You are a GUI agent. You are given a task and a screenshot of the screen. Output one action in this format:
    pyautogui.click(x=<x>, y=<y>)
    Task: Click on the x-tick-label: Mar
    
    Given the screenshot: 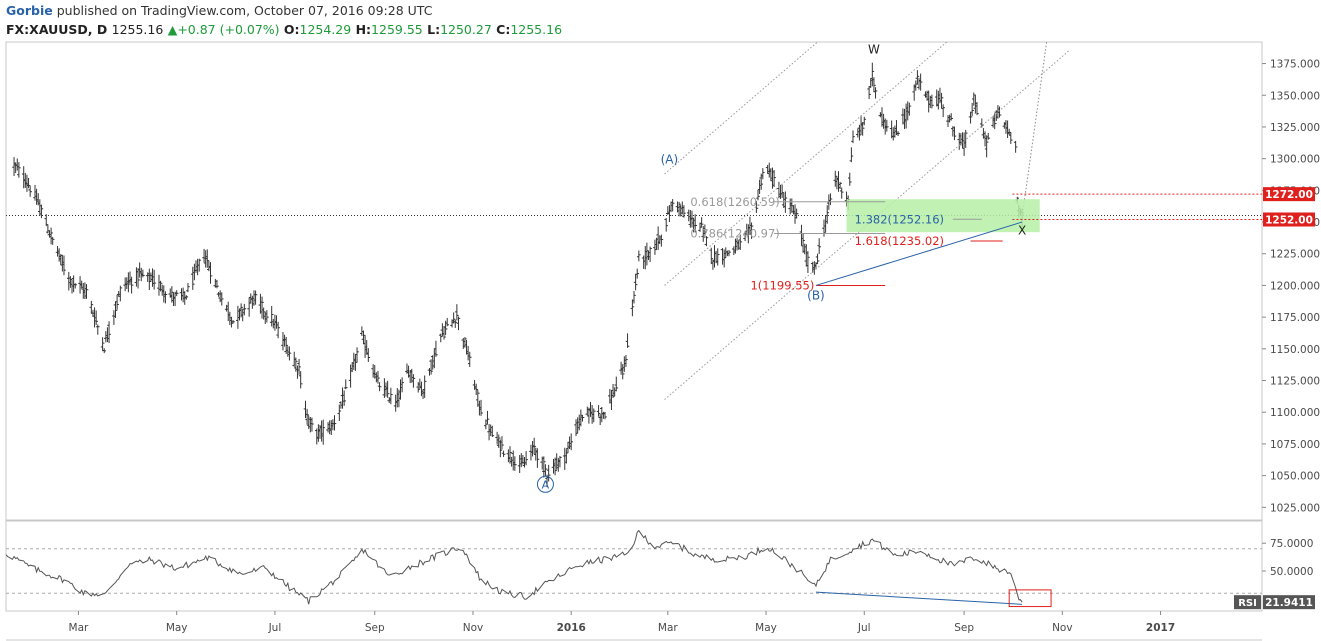 What is the action you would take?
    pyautogui.click(x=668, y=628)
    